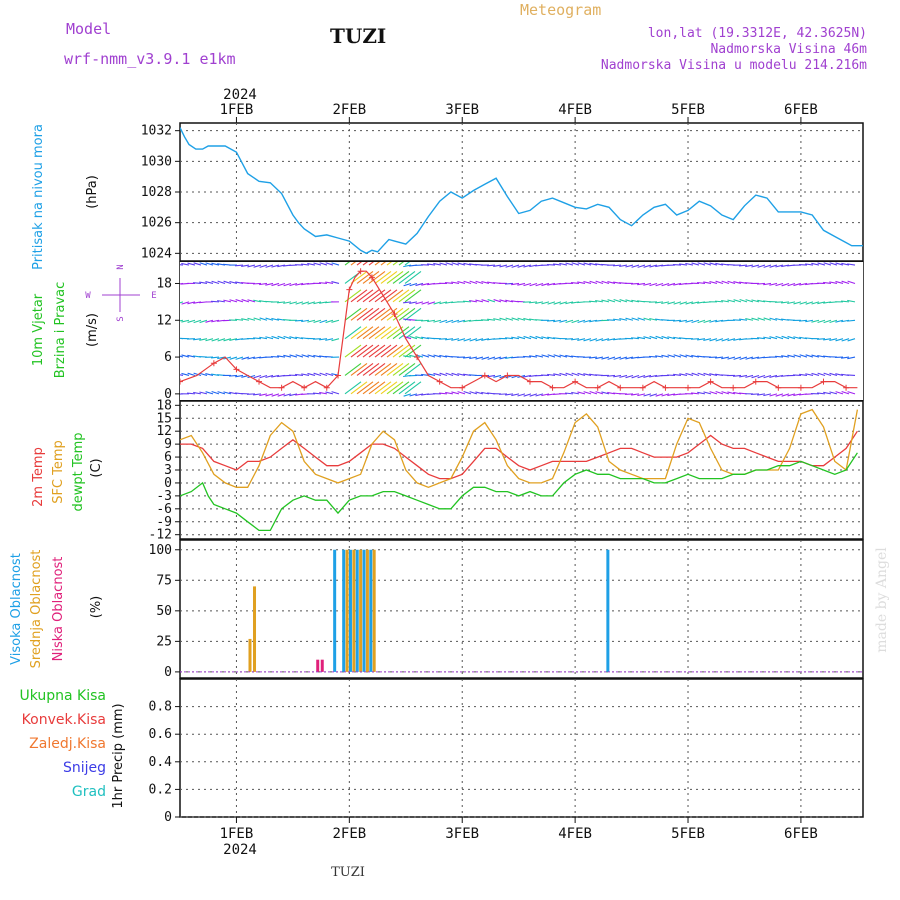  I want to click on top-date-5feb: 5FEB, so click(688, 110).